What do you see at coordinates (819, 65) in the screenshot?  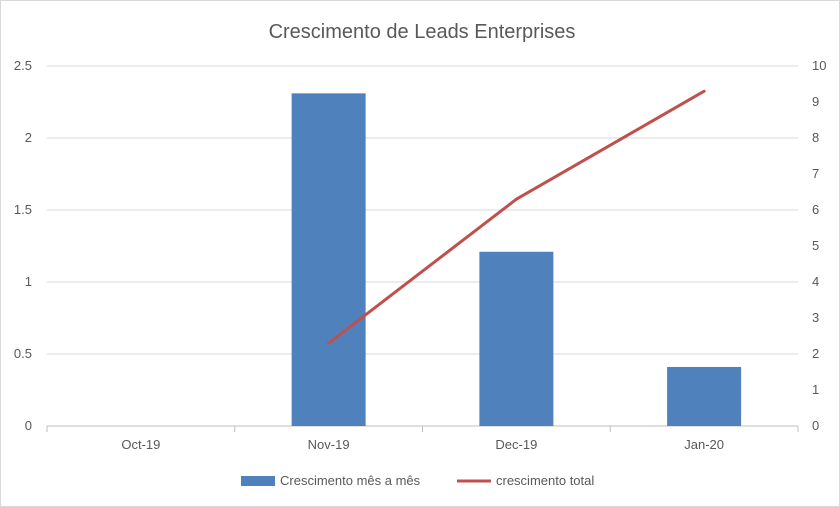 I see `y-right-tick-label: 10` at bounding box center [819, 65].